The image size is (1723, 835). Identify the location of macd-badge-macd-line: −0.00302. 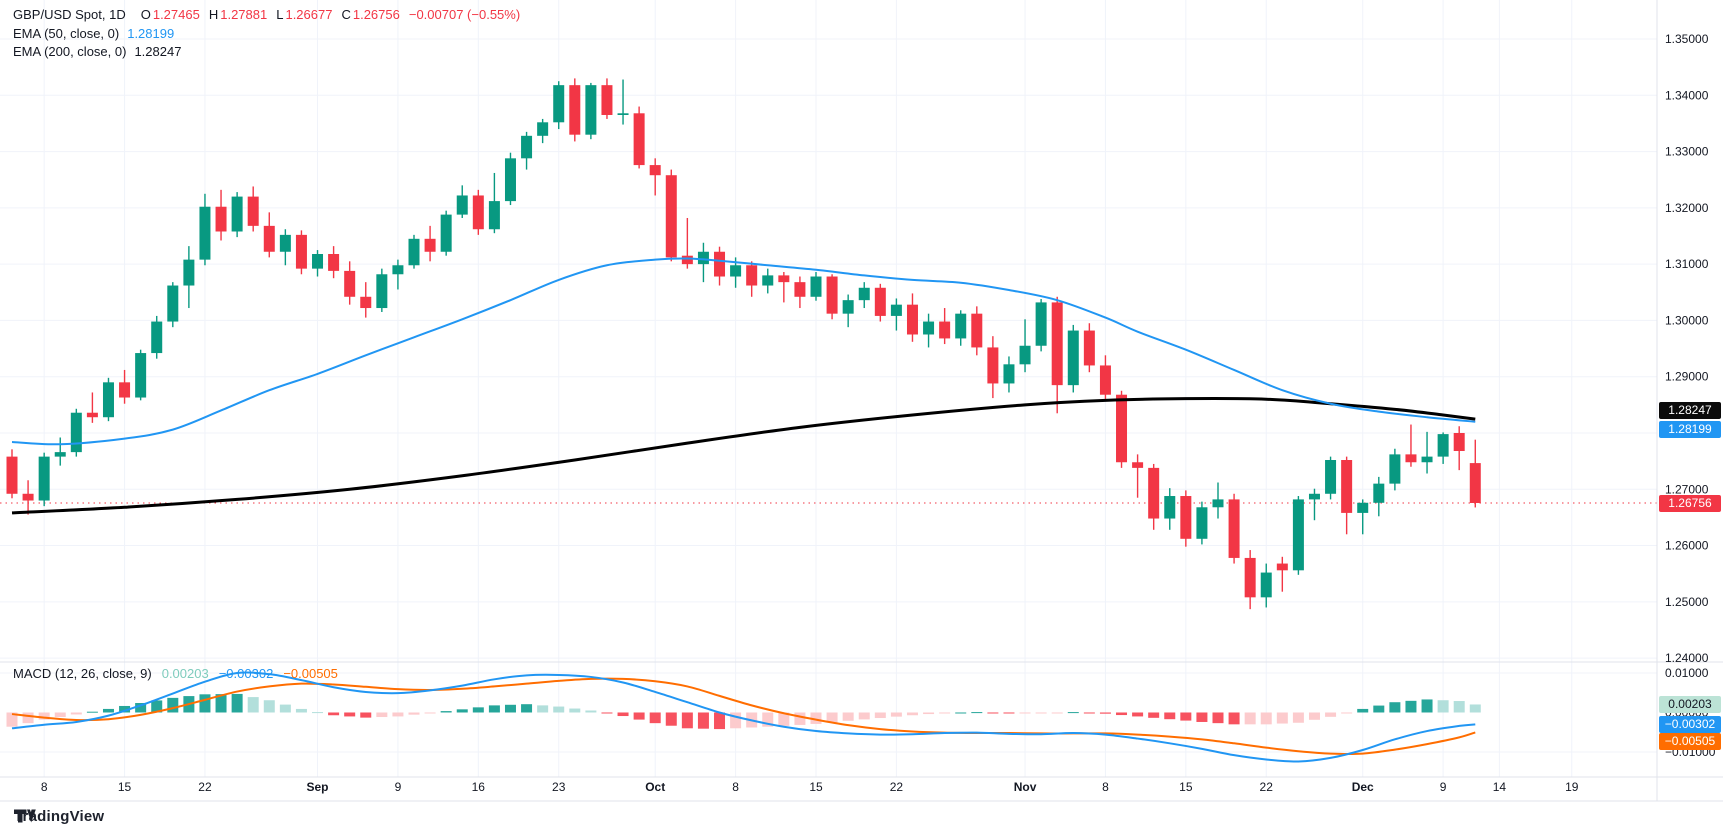
(1690, 724).